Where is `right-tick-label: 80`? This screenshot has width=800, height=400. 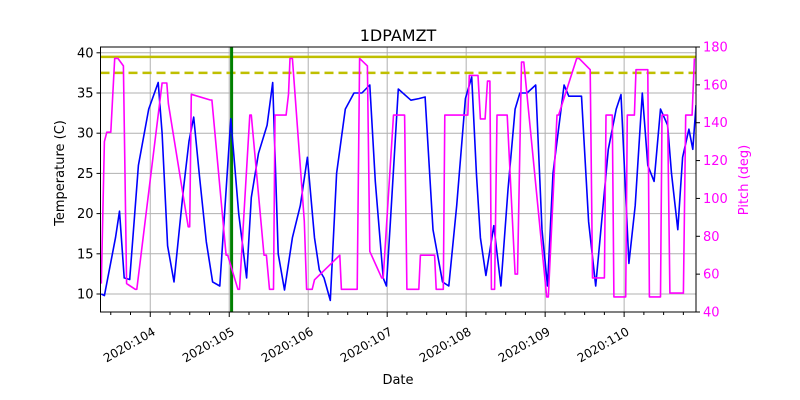
right-tick-label: 80 is located at coordinates (711, 237).